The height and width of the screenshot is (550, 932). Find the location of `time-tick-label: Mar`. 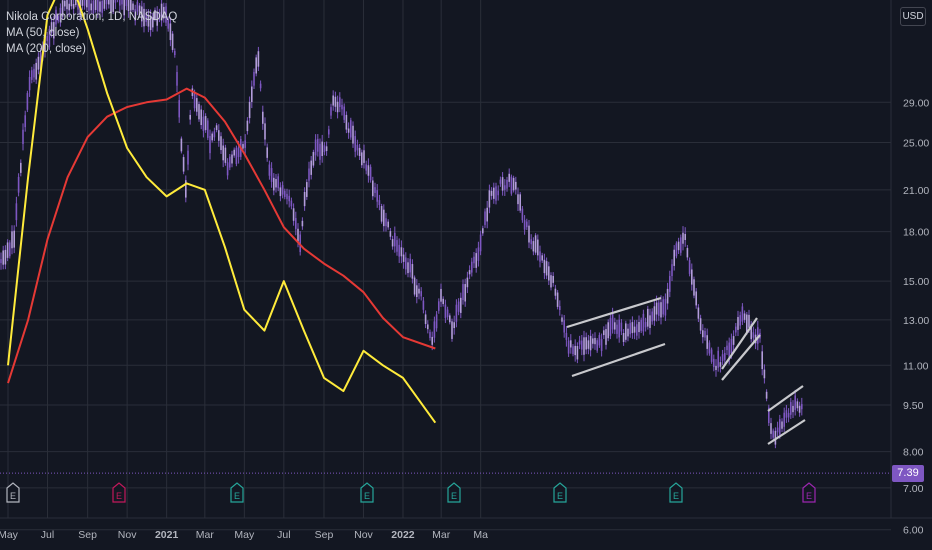

time-tick-label: Mar is located at coordinates (441, 535).